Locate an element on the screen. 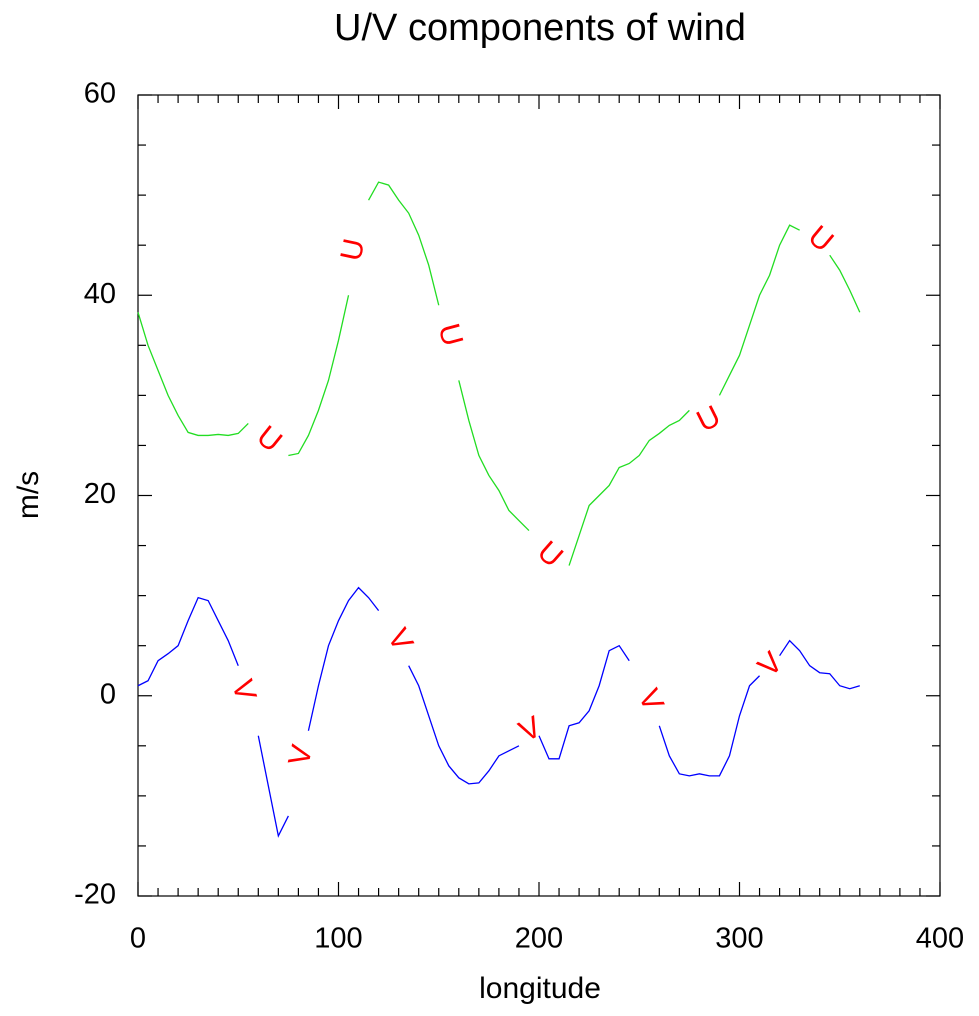 The image size is (979, 1016). y-axis-label: m/s is located at coordinates (28, 495).